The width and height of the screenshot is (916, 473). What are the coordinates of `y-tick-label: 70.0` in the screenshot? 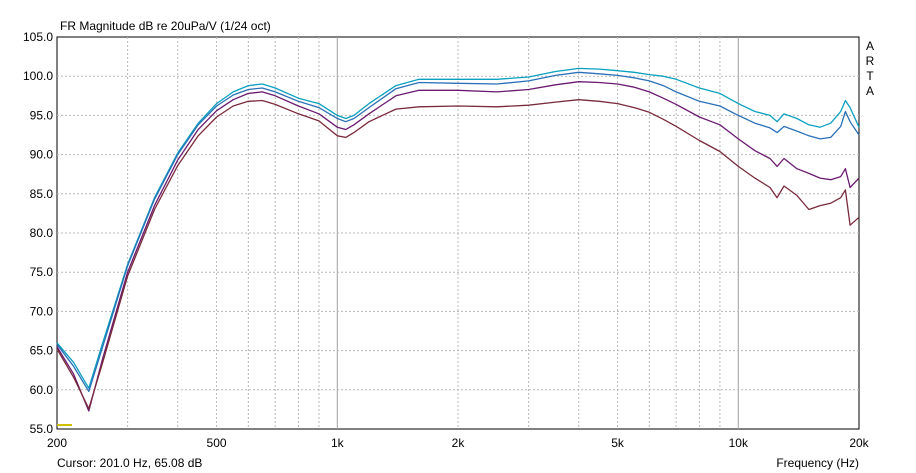 It's located at (42, 311).